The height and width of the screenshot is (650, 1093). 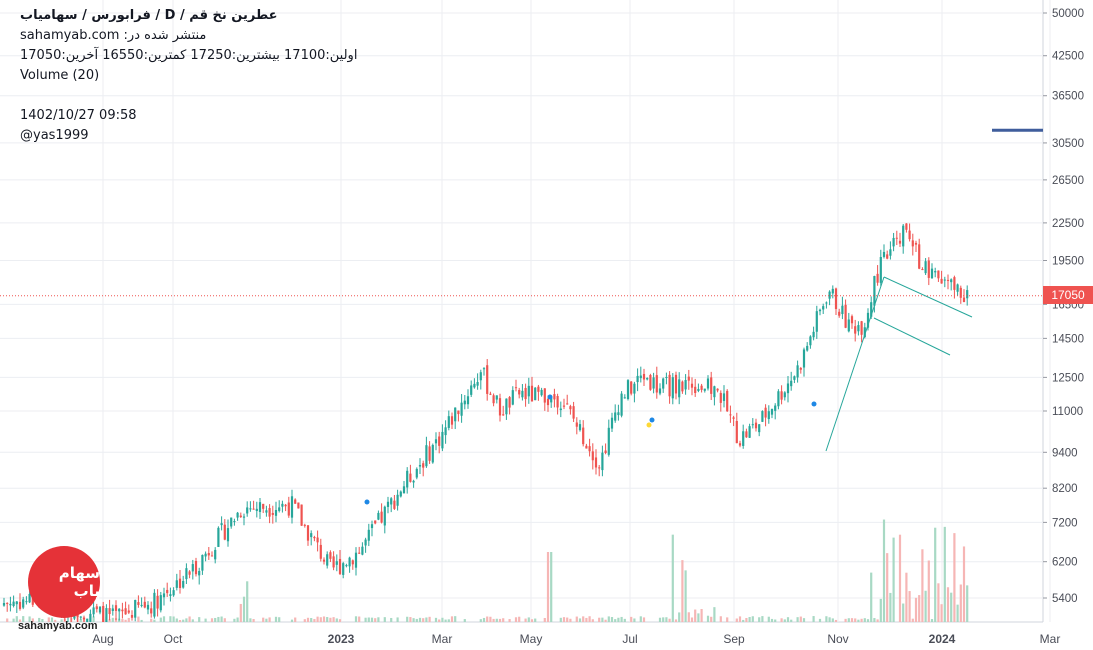 I want to click on volume-indicator: Volume (20), so click(x=60, y=75).